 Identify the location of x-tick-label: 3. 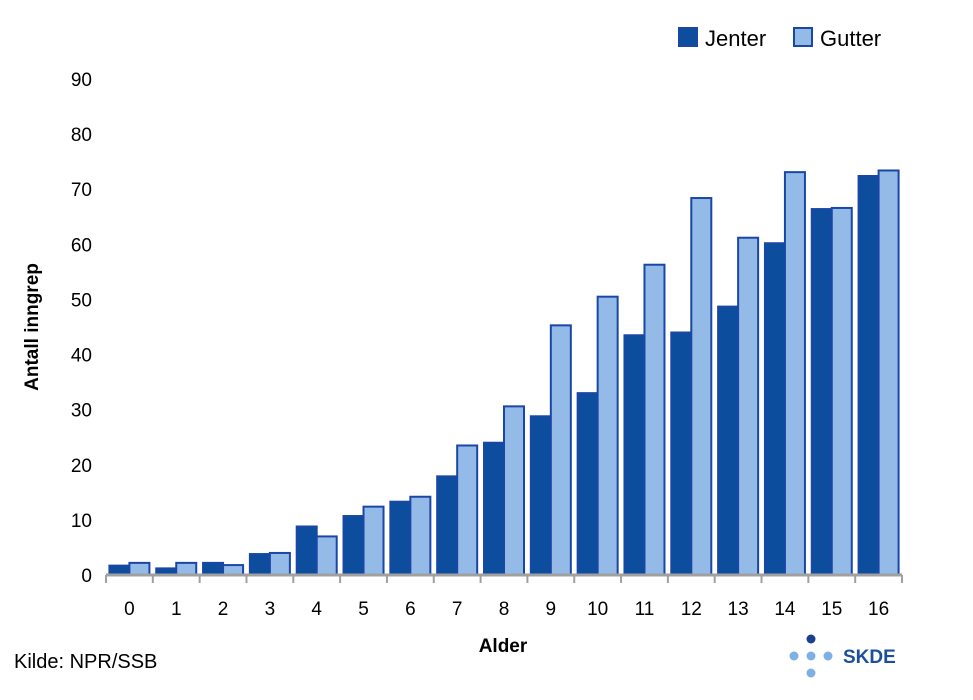
(270, 609).